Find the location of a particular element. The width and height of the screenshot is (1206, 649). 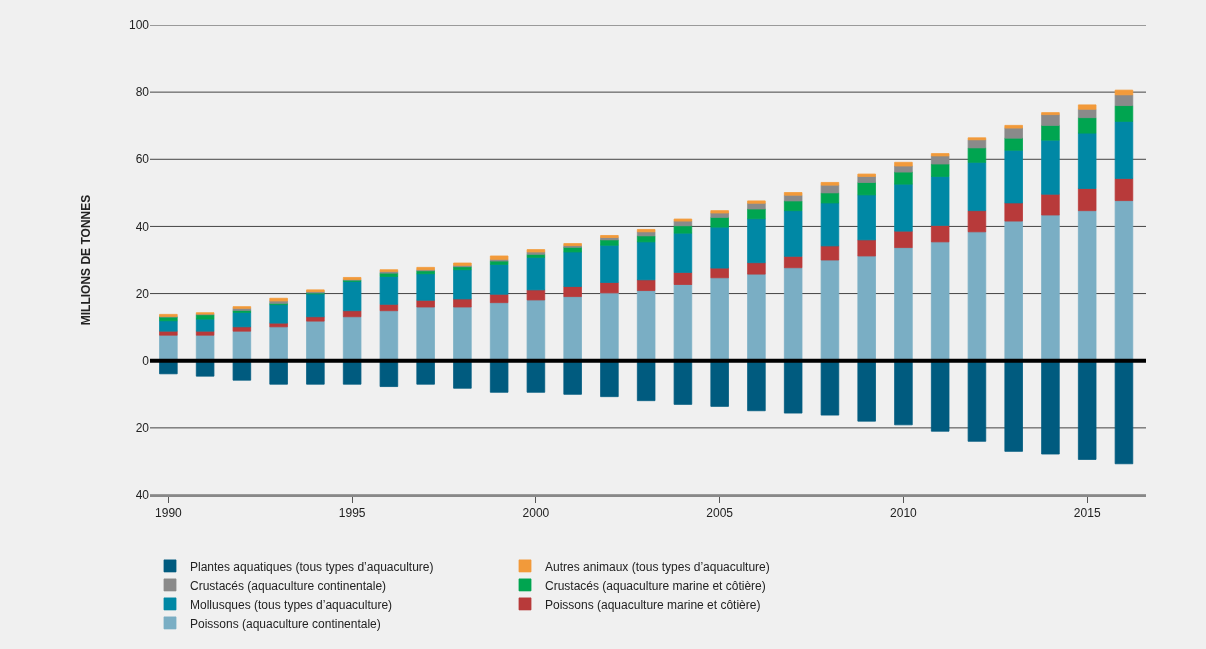

legend-label: Mollusques (tous types d’aquaculture) is located at coordinates (291, 604).